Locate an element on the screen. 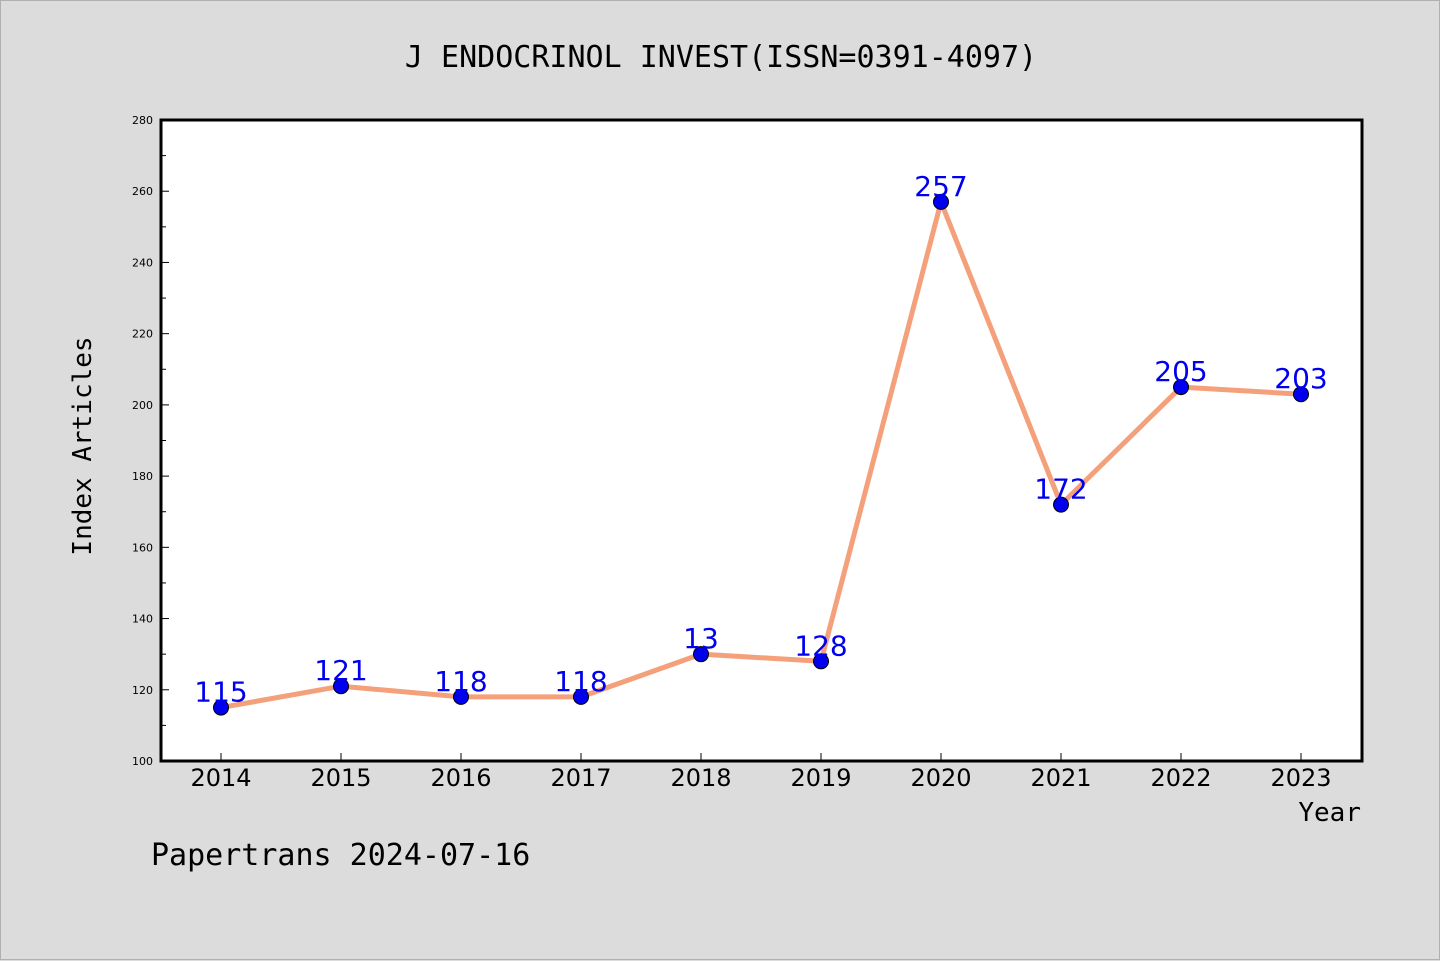 The height and width of the screenshot is (961, 1440). y-axis-ticks: 100 120 140 160 180 200 220 240 260 280 is located at coordinates (150, 441).